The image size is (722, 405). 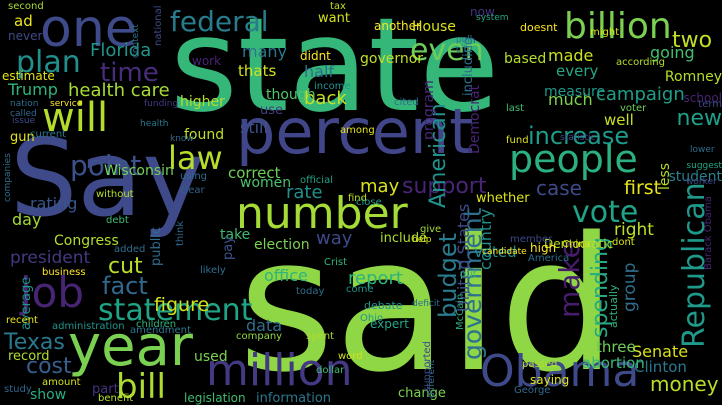 What do you see at coordinates (334, 238) in the screenshot?
I see `cloud-word: way` at bounding box center [334, 238].